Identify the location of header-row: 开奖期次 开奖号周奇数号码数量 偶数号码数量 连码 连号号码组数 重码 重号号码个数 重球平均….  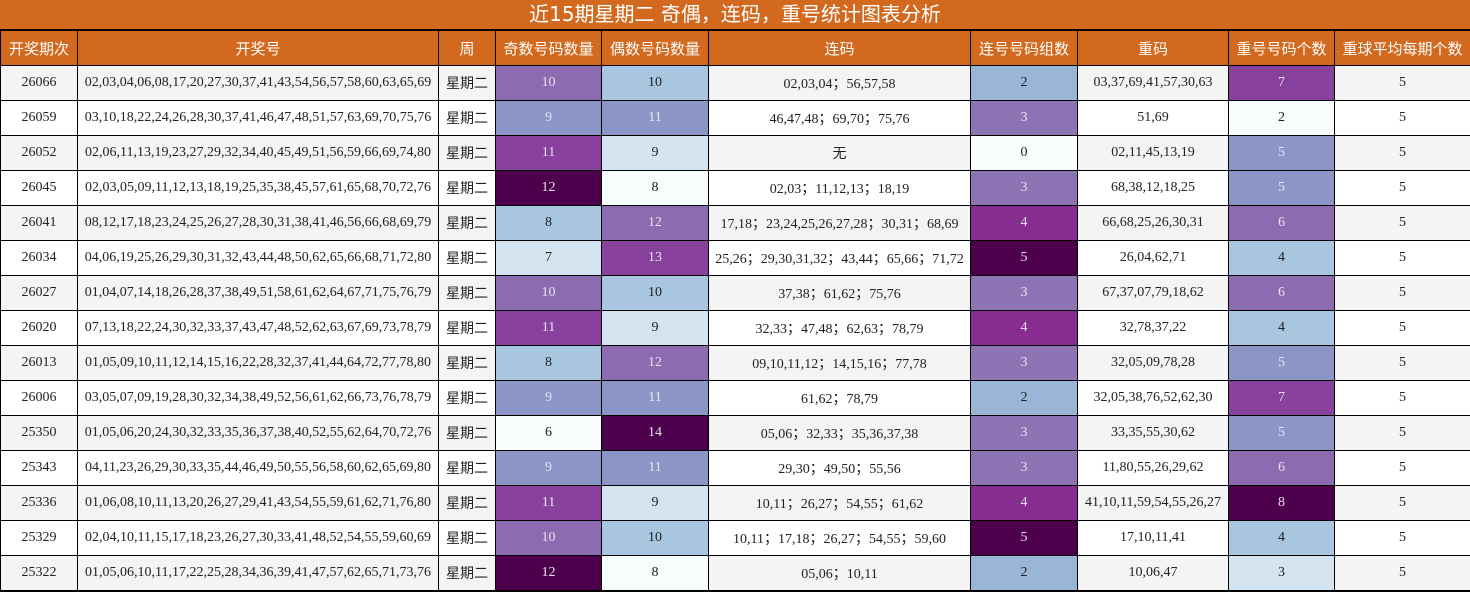
(735, 48).